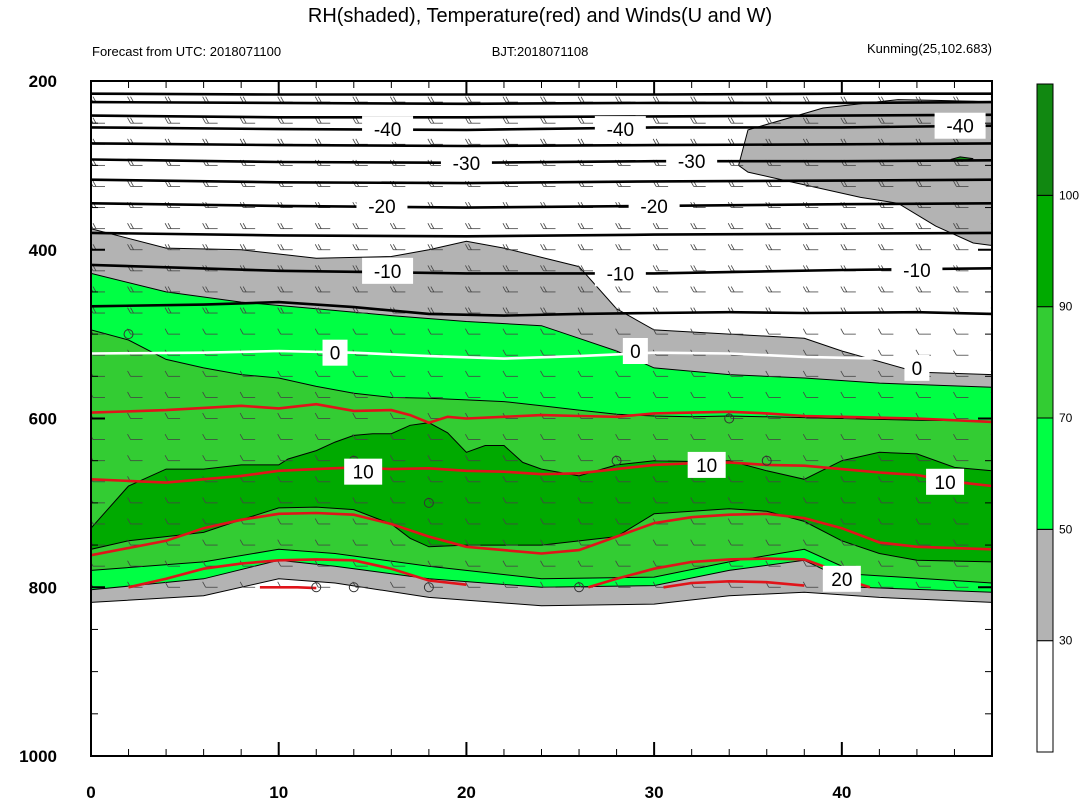 Image resolution: width=1087 pixels, height=806 pixels. I want to click on contour-label-text: 10, so click(363, 473).